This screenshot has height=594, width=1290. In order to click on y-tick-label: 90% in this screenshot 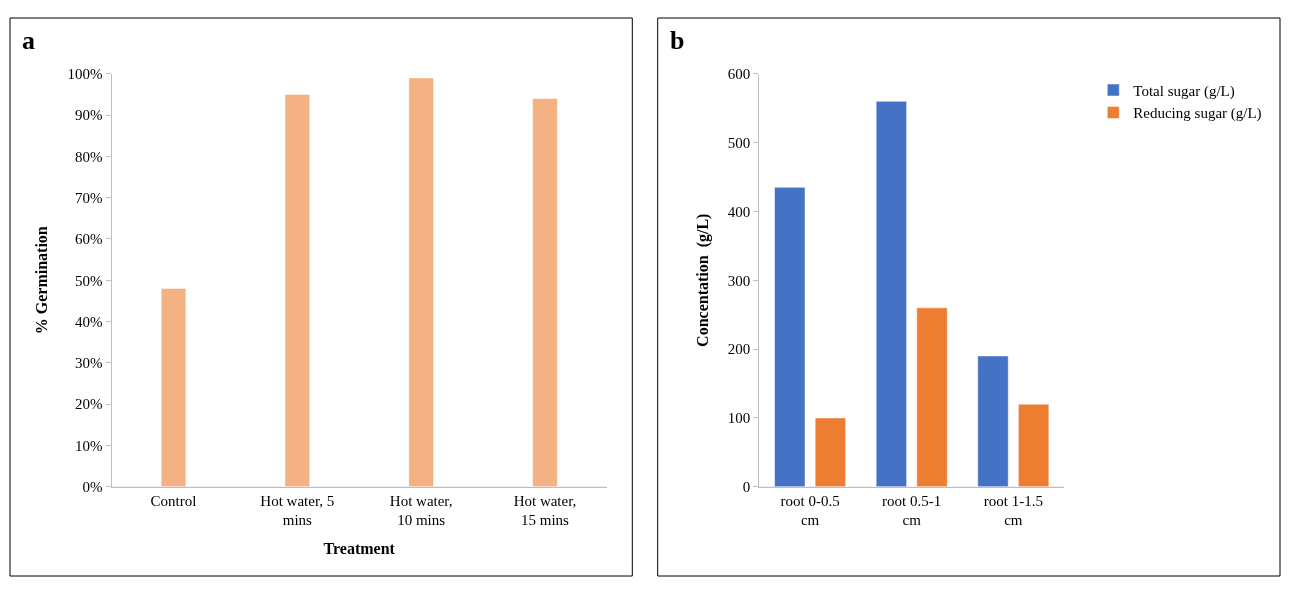, I will do `click(89, 115)`.